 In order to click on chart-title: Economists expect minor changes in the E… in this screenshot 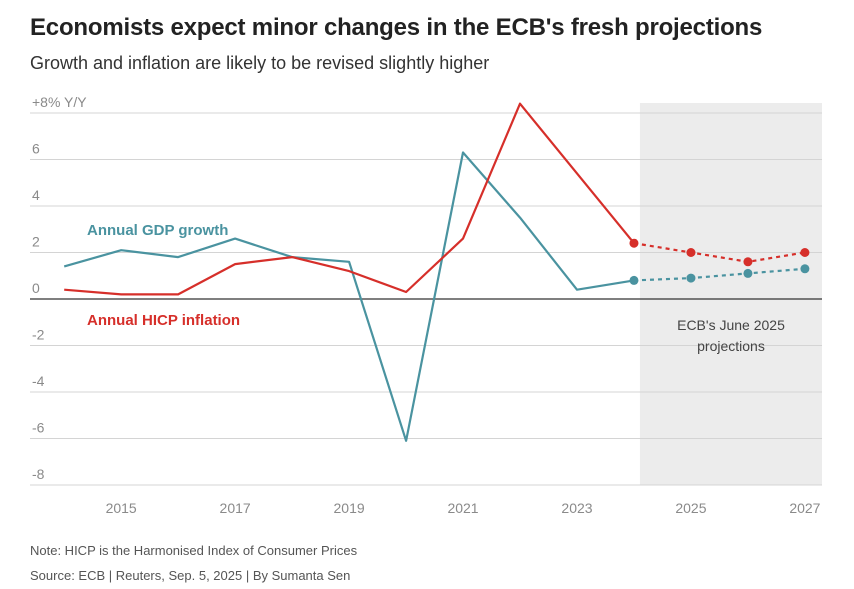, I will do `click(396, 27)`.